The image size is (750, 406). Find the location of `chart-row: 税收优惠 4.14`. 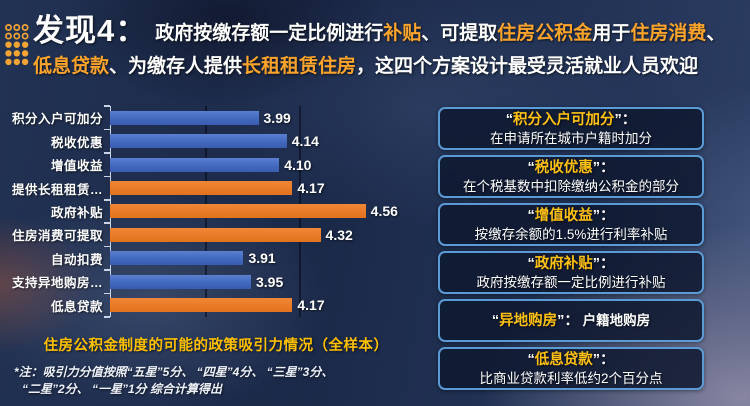

chart-row: 税收优惠 4.14 is located at coordinates (217, 140).